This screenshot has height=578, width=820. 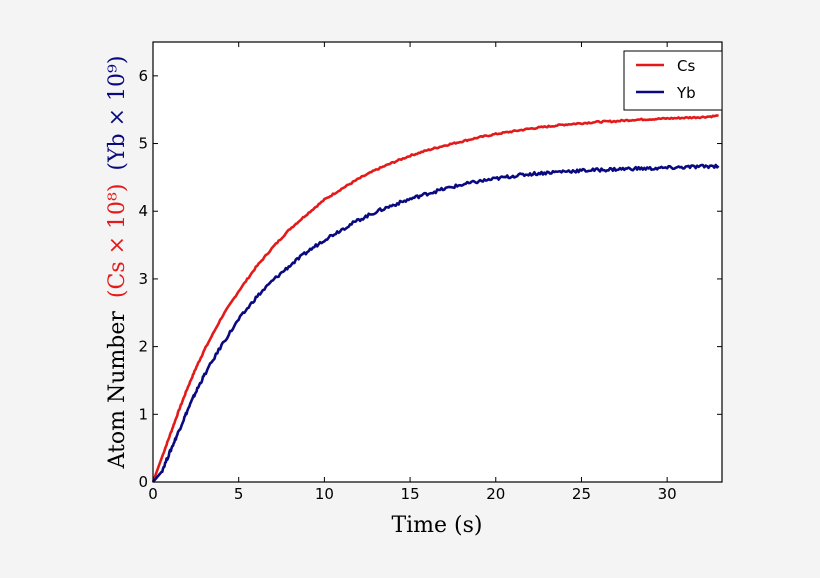 I want to click on y-axis-title-cs: (Cs × 10⁸), so click(x=117, y=241).